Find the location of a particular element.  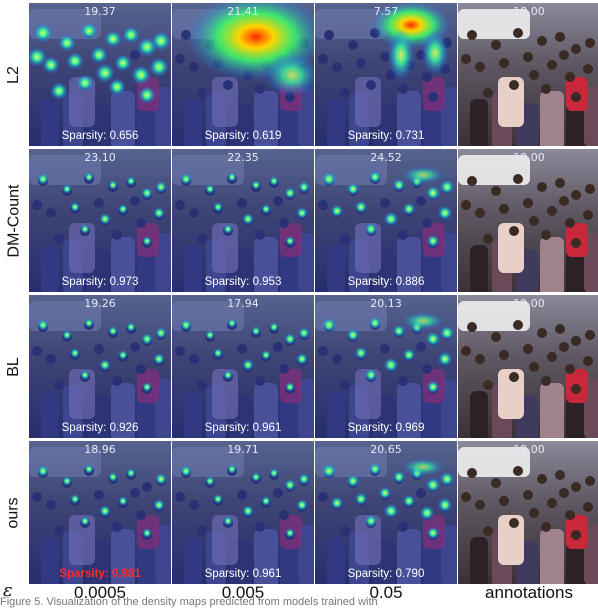

sparsity-label: Sparsity: 0.981 is located at coordinates (100, 574).